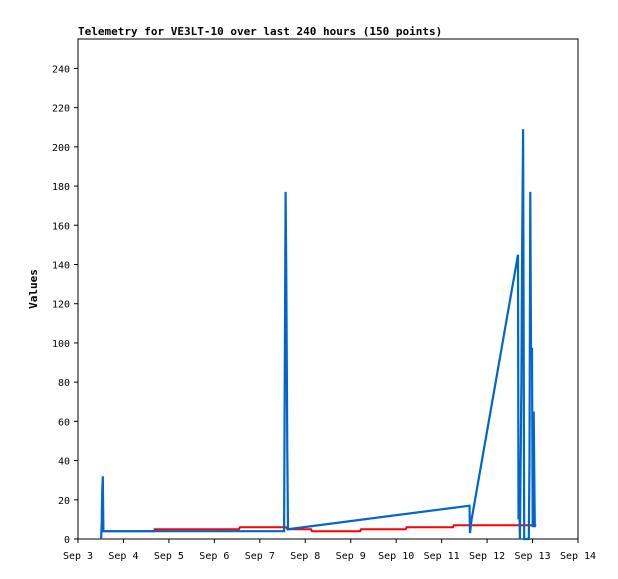  Describe the element at coordinates (61, 265) in the screenshot. I see `y-tick-label: 140` at that location.